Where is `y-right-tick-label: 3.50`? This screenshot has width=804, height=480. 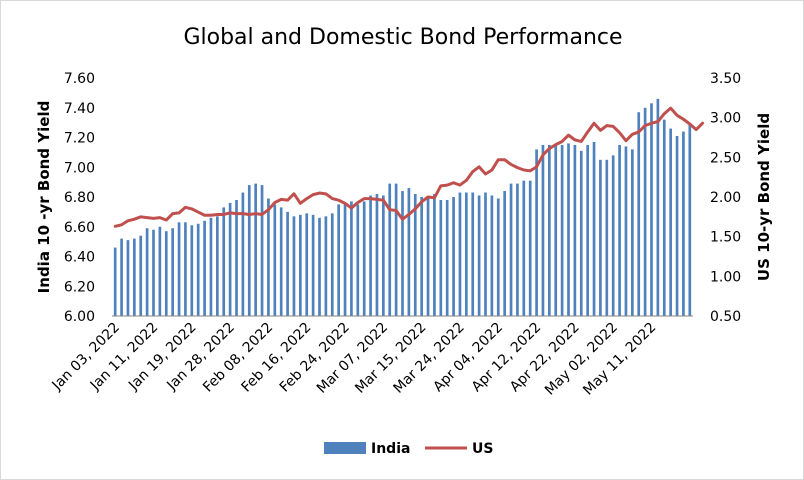 y-right-tick-label: 3.50 is located at coordinates (725, 79).